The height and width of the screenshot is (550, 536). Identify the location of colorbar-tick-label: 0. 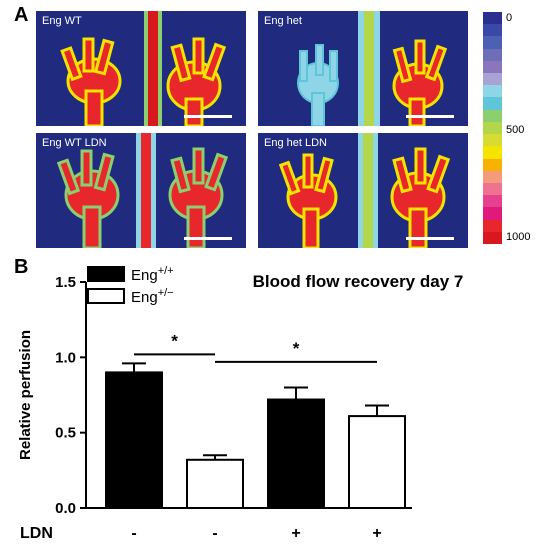
(509, 18).